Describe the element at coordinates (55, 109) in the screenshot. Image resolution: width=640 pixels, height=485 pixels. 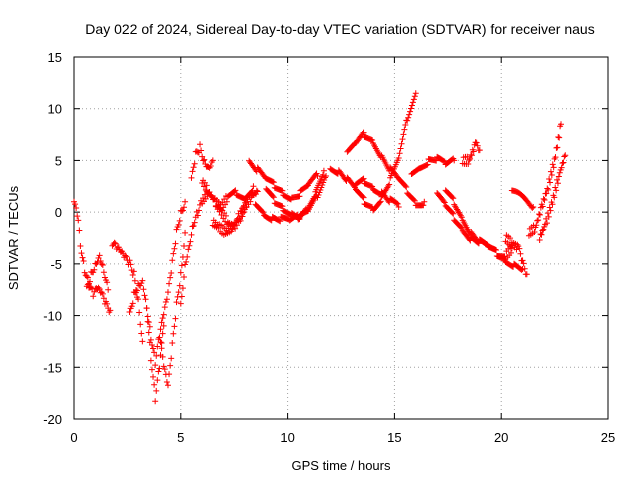
I see `y-tick-label: 10` at that location.